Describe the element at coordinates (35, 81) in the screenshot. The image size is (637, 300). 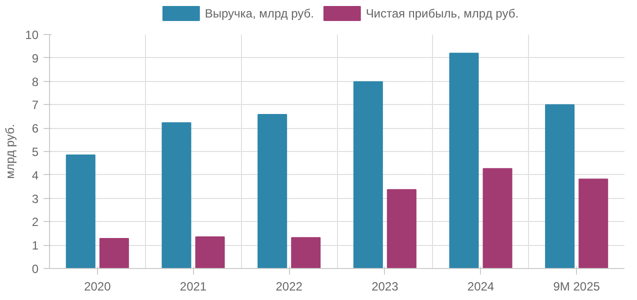
I see `y-tick-label: 8` at that location.